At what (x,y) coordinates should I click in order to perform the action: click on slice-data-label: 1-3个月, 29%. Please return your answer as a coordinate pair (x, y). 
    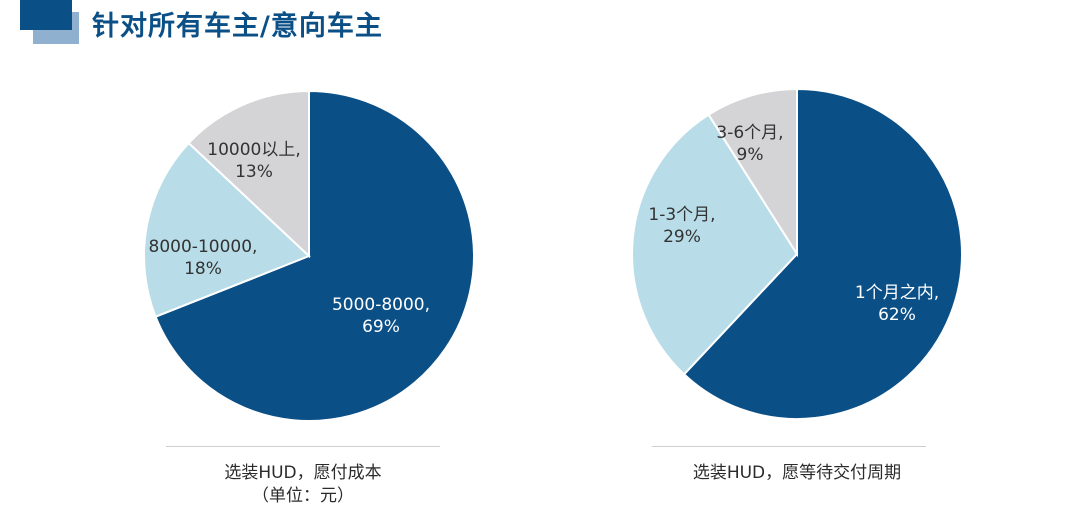
    Looking at the image, I should click on (681, 226).